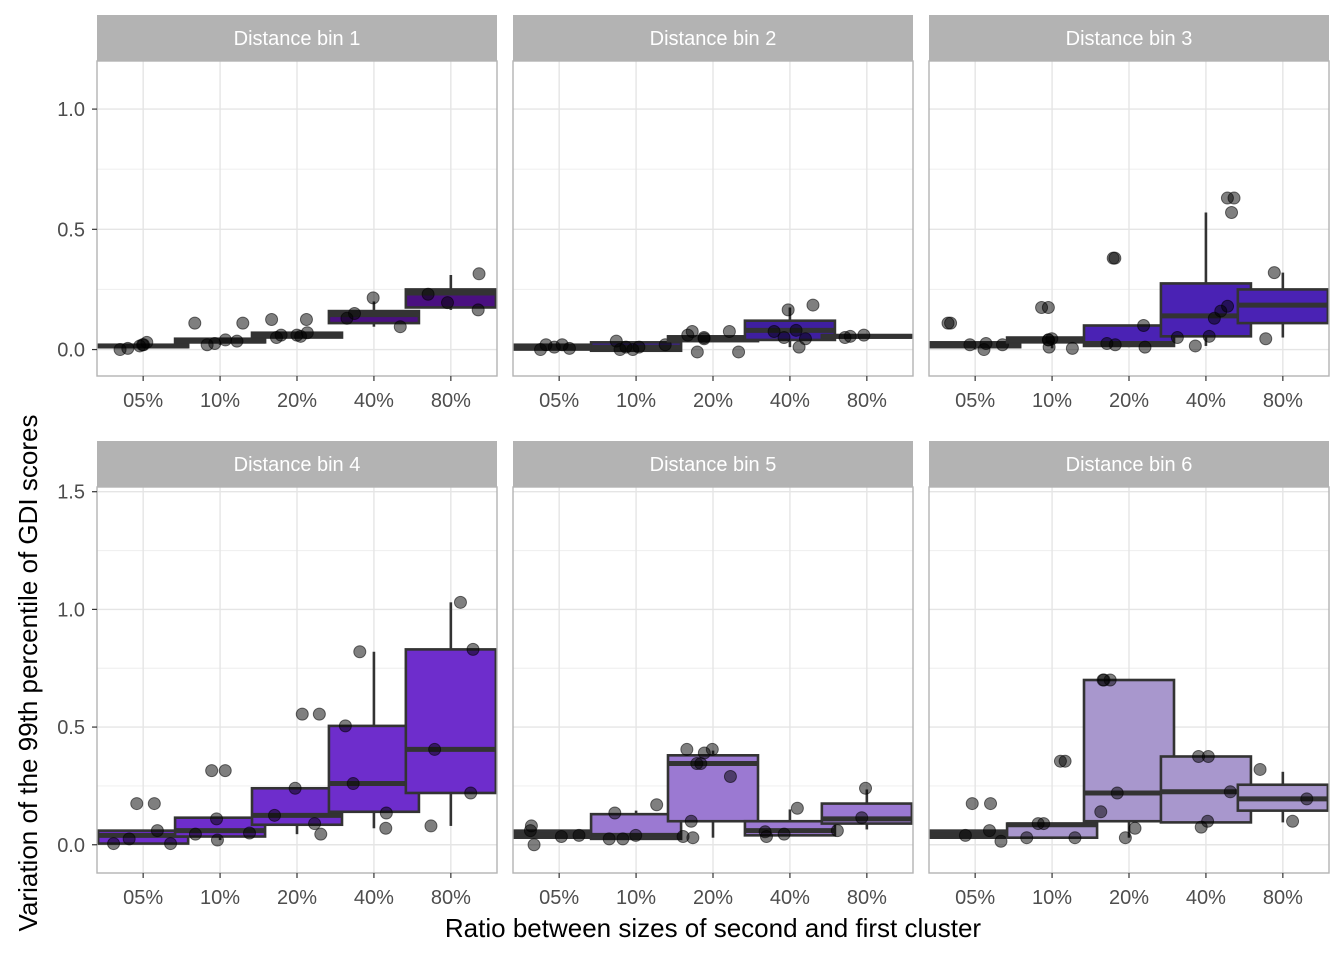 The image size is (1344, 960). Describe the element at coordinates (297, 39) in the screenshot. I see `facet-strip-label: Distance bin 1` at that location.